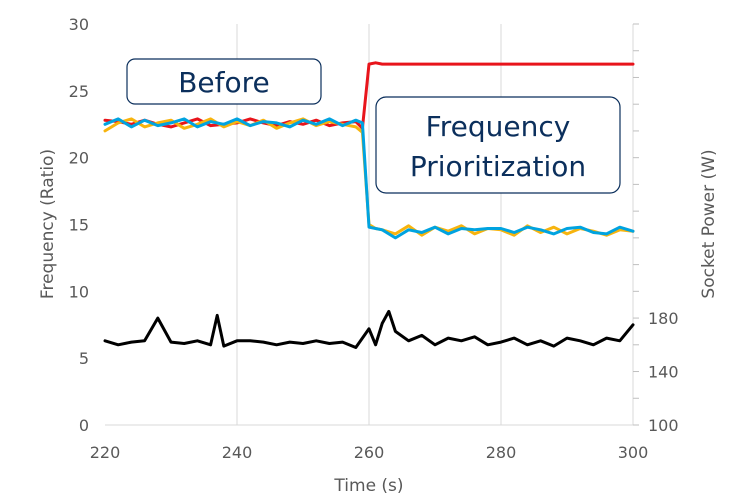  Describe the element at coordinates (79, 291) in the screenshot. I see `y-tick-label-10: 10` at that location.